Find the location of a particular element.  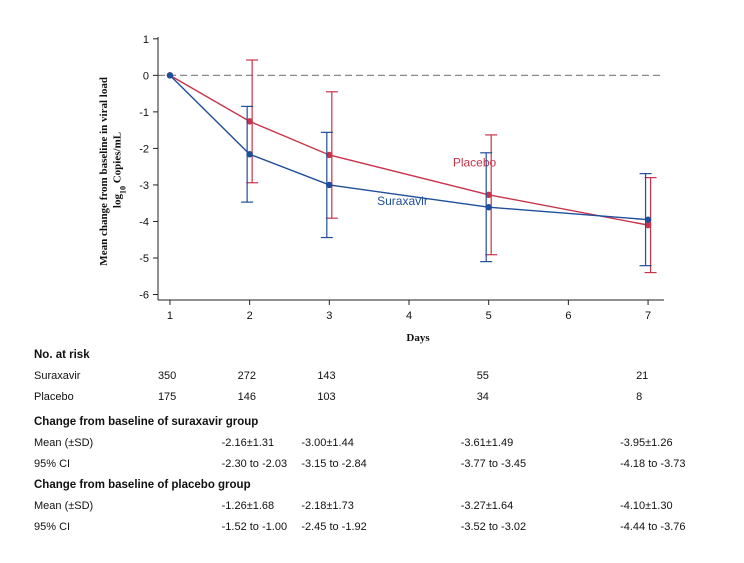

table-cell: -2.16±1.31 is located at coordinates (248, 443).